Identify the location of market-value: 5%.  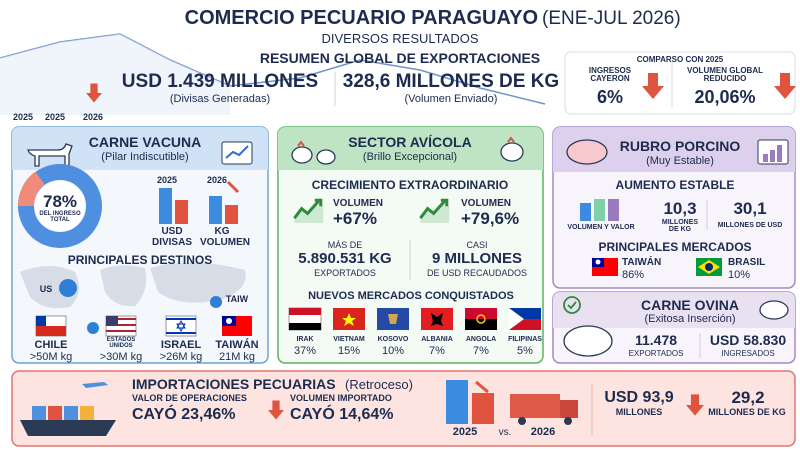
(525, 351).